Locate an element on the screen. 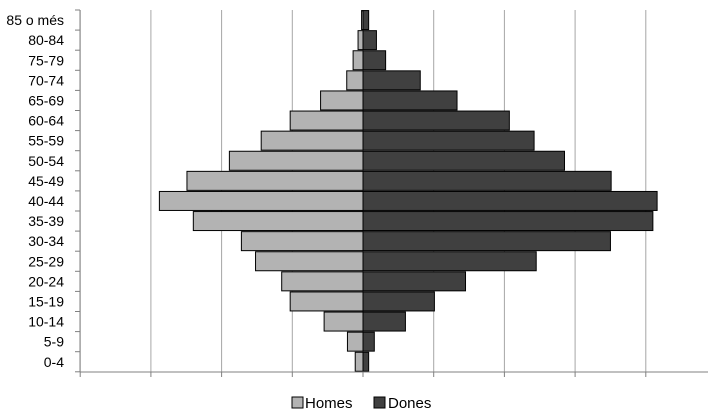 The image size is (708, 411). category-label: 50-54 is located at coordinates (46, 161).